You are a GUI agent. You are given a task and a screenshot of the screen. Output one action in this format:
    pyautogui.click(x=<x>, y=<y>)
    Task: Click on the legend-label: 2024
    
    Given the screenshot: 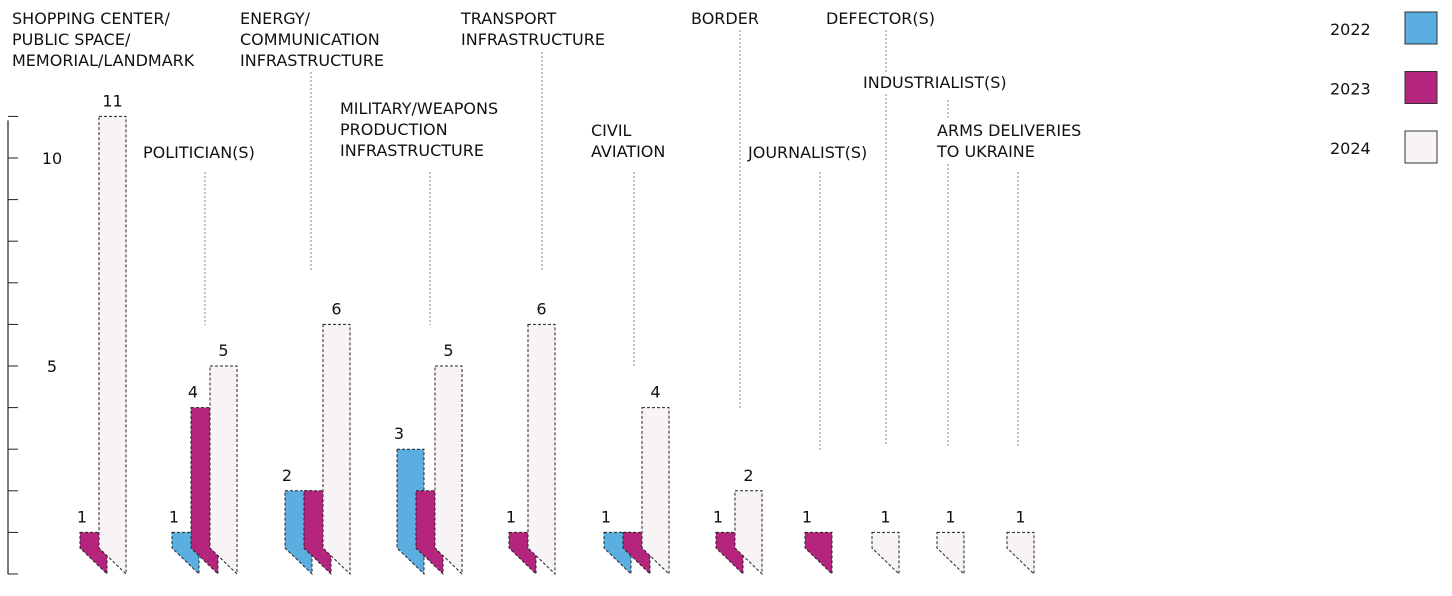 What is the action you would take?
    pyautogui.click(x=1350, y=148)
    